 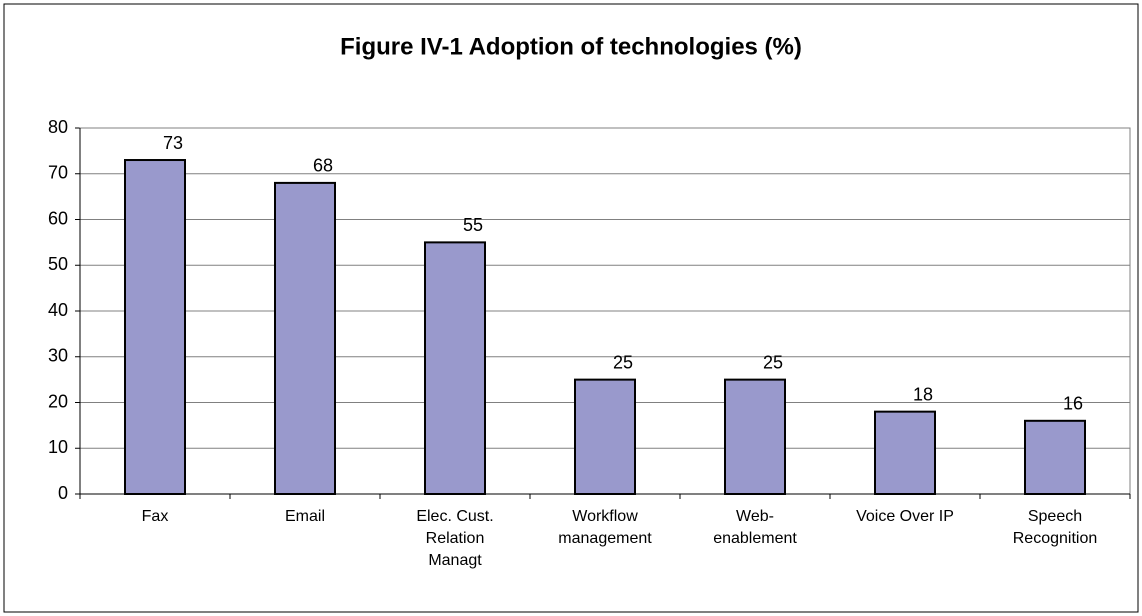 I want to click on x-tick-label: Elec. Cust. Relation Managt, so click(x=455, y=538).